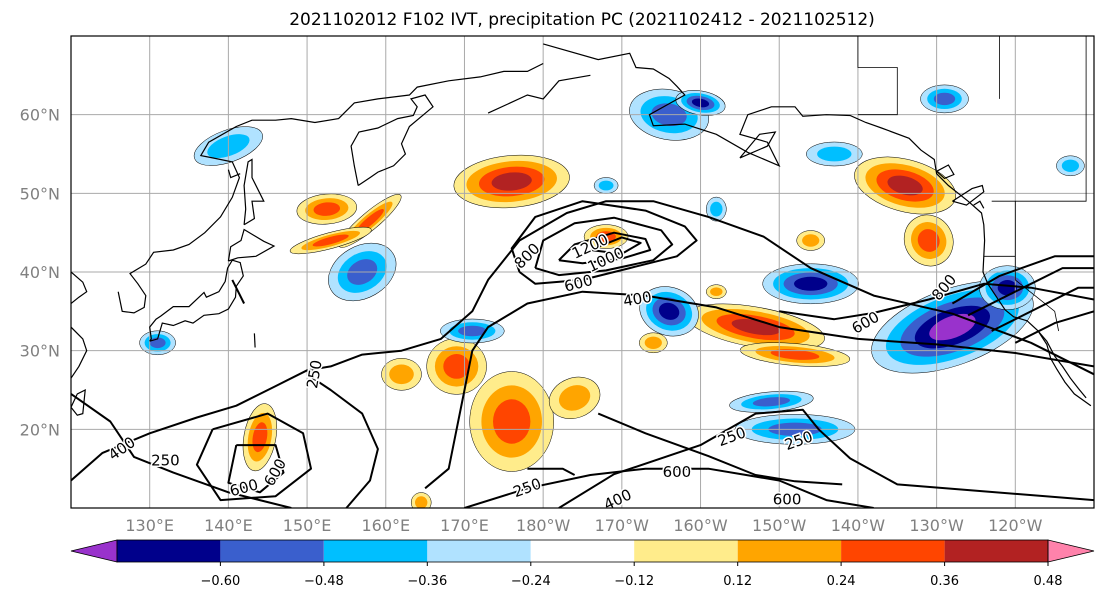 This screenshot has width=1105, height=601. Describe the element at coordinates (944, 581) in the screenshot. I see `colorbar-tick-label: 0.36` at that location.